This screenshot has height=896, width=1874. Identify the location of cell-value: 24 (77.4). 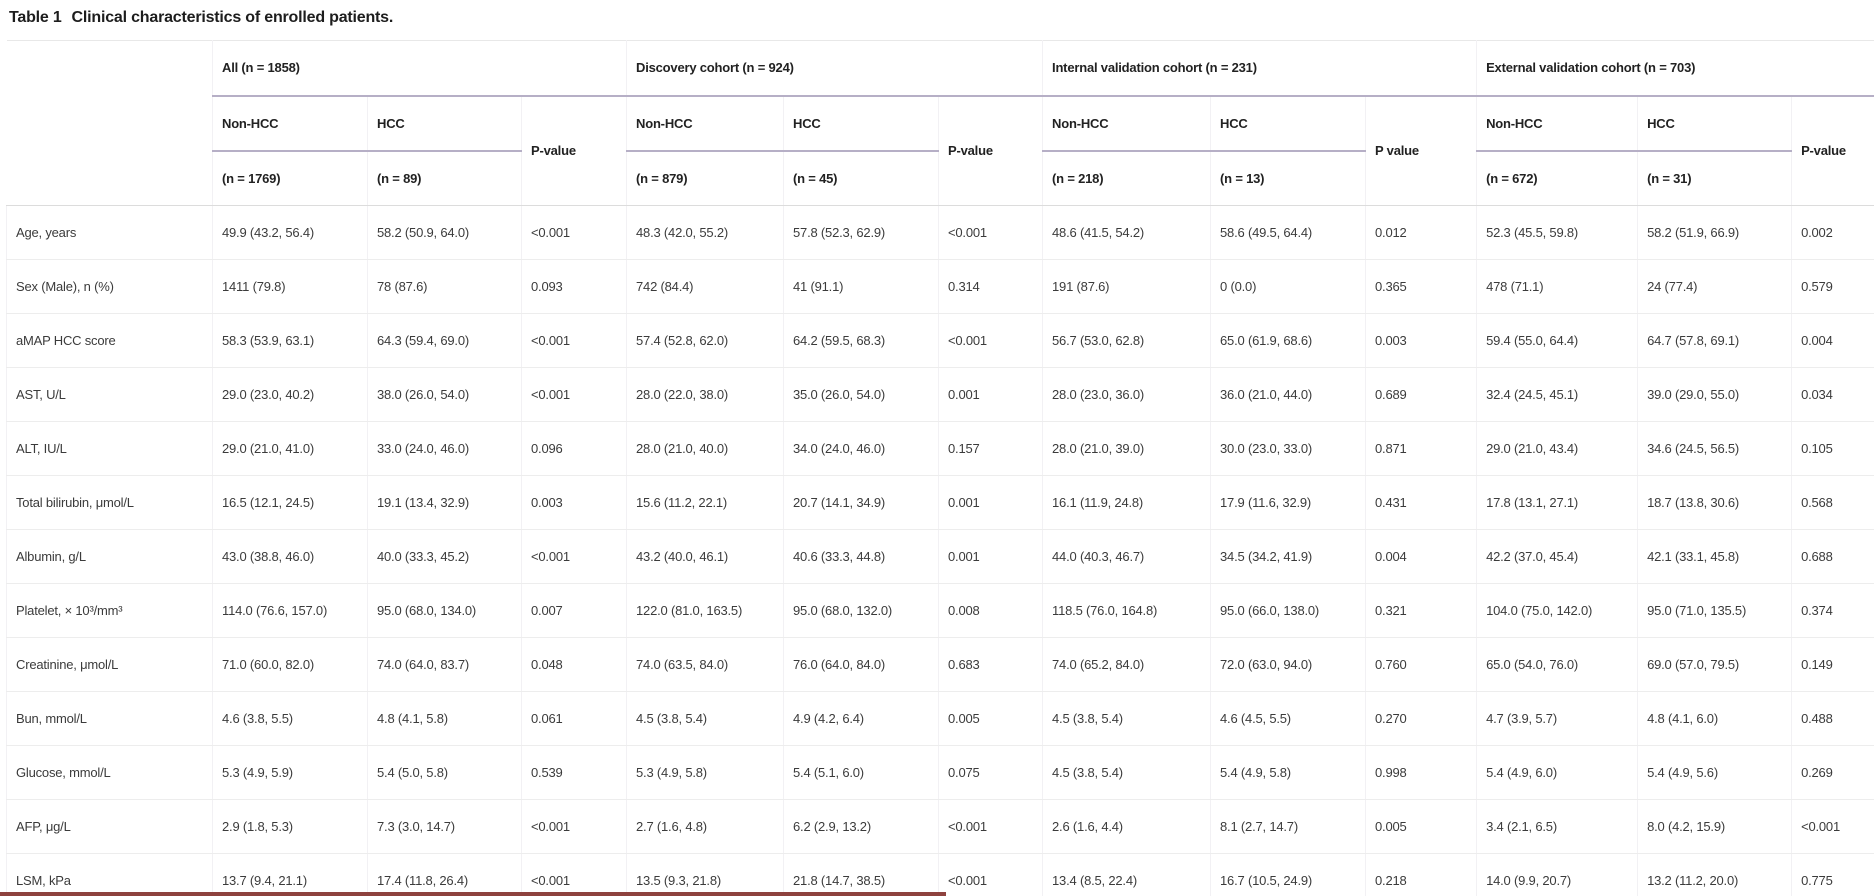
(1715, 286).